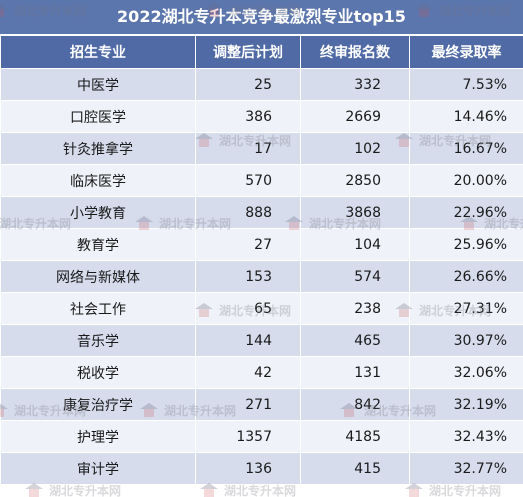 The image size is (523, 497). What do you see at coordinates (261, 17) in the screenshot?
I see `table-title: 2022湖北专升本竞争最激烈专业top15` at bounding box center [261, 17].